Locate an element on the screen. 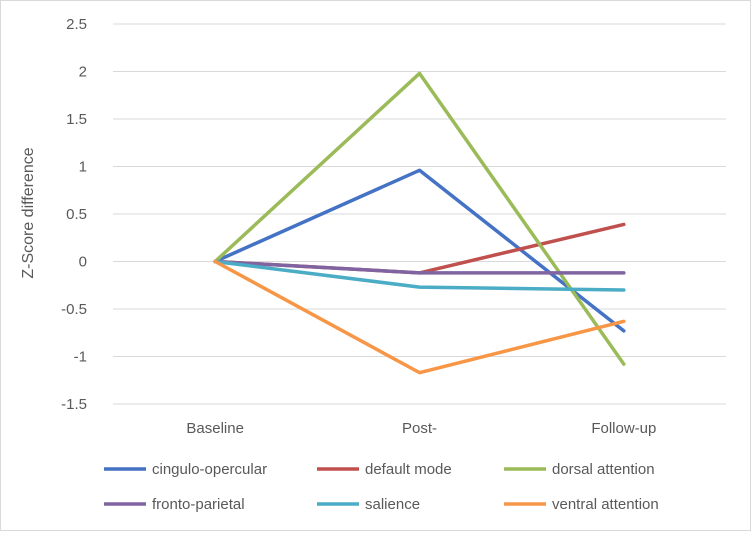 This screenshot has height=535, width=751. legend-item: default mode is located at coordinates (384, 469).